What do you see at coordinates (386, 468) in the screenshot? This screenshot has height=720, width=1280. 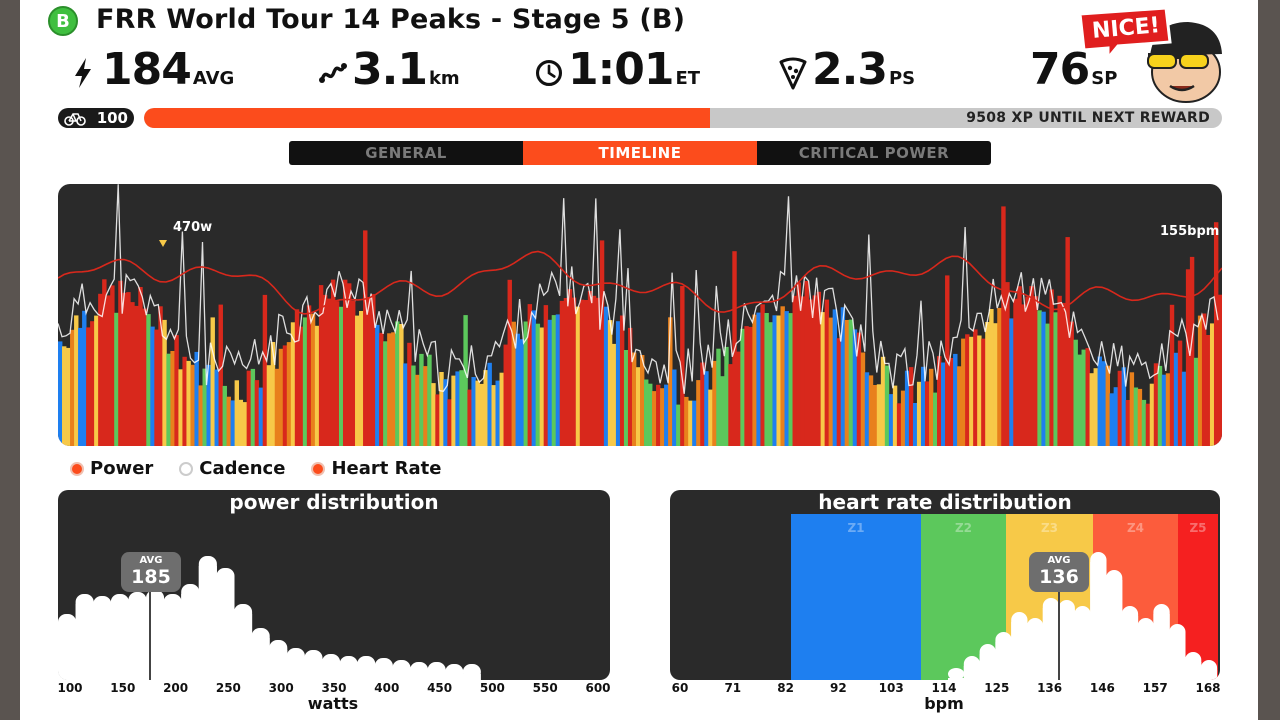 I see `legend-heart-rate-label: Heart Rate` at bounding box center [386, 468].